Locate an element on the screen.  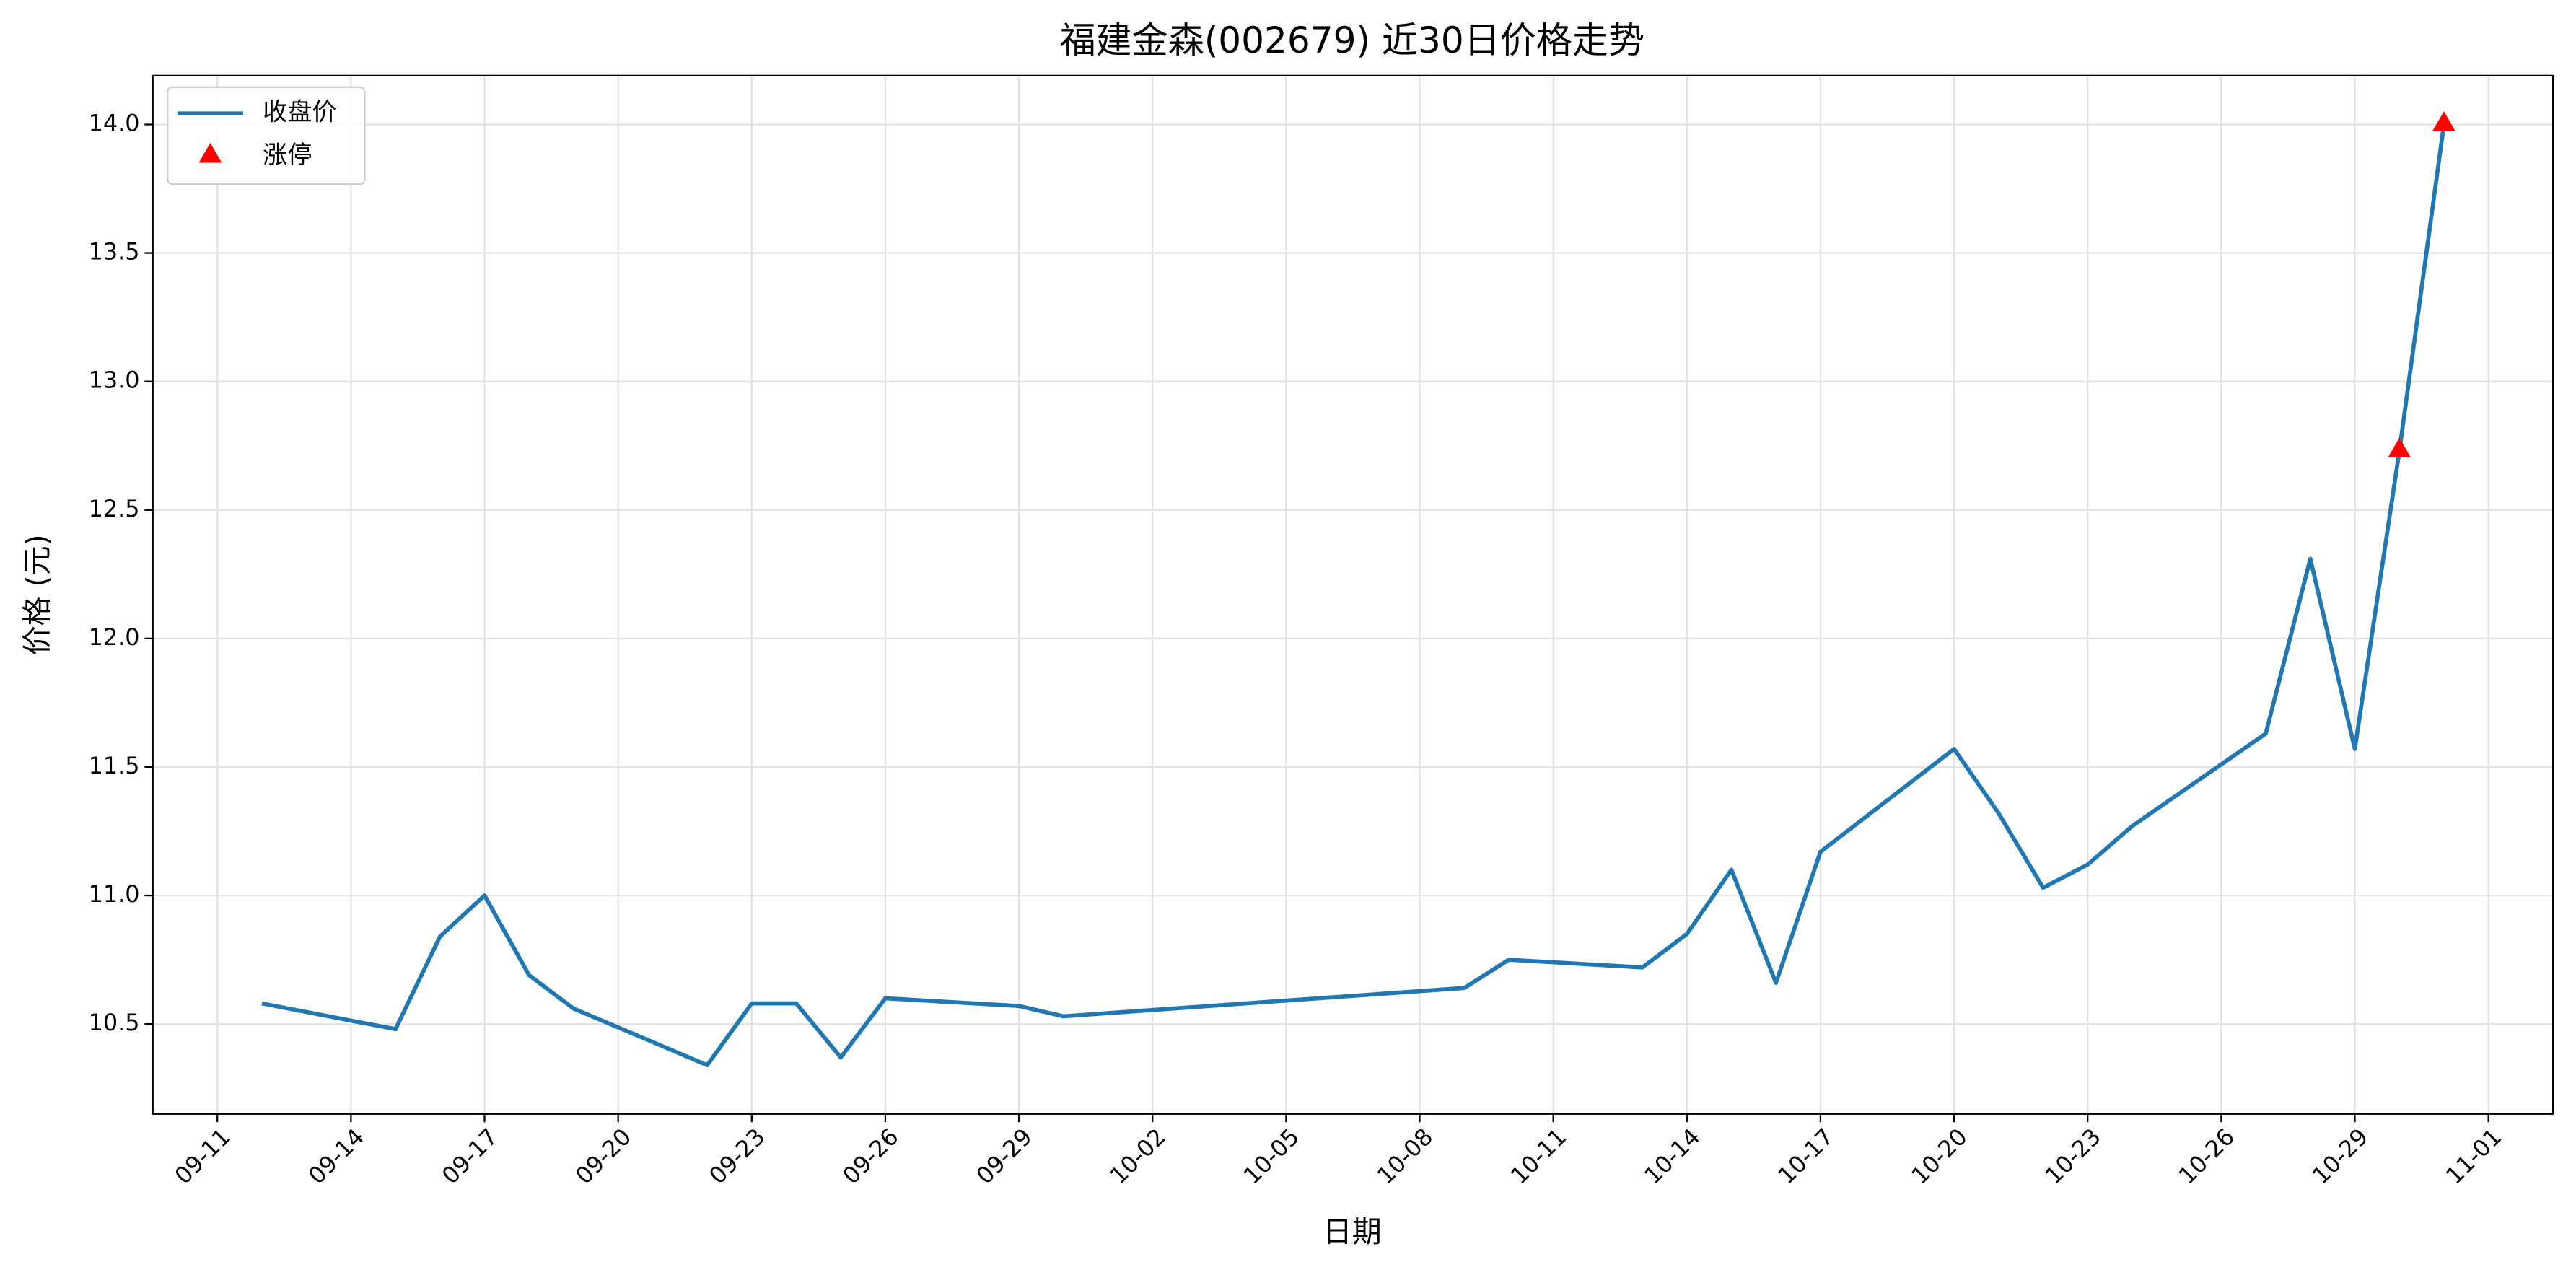
x-axis-label: 日期 is located at coordinates (1352, 1231).